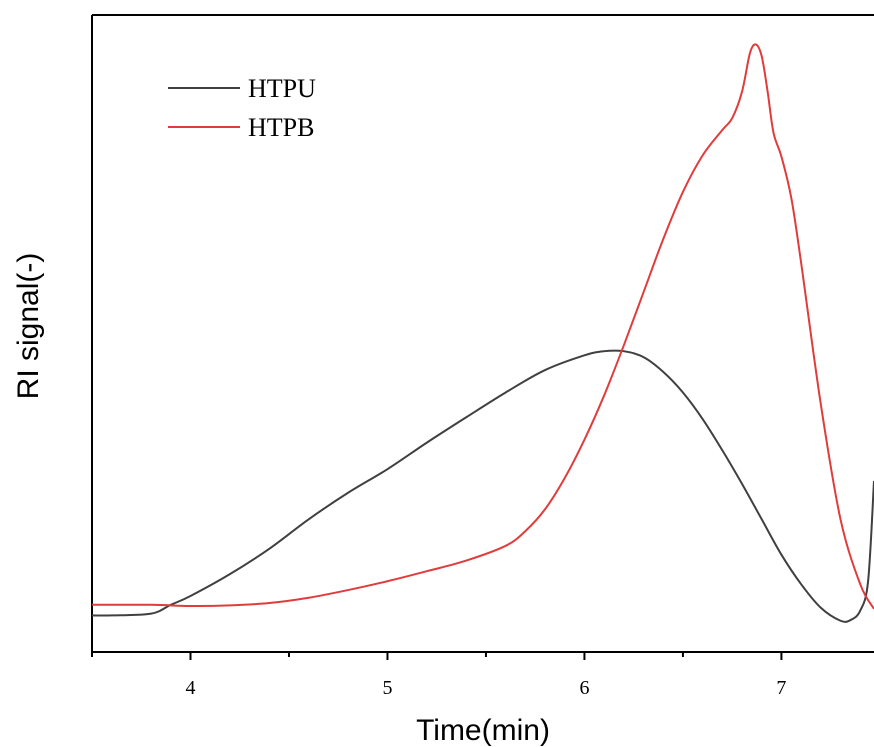  What do you see at coordinates (485, 688) in the screenshot?
I see `x-axis-tick-labels: 4 5 6 7` at bounding box center [485, 688].